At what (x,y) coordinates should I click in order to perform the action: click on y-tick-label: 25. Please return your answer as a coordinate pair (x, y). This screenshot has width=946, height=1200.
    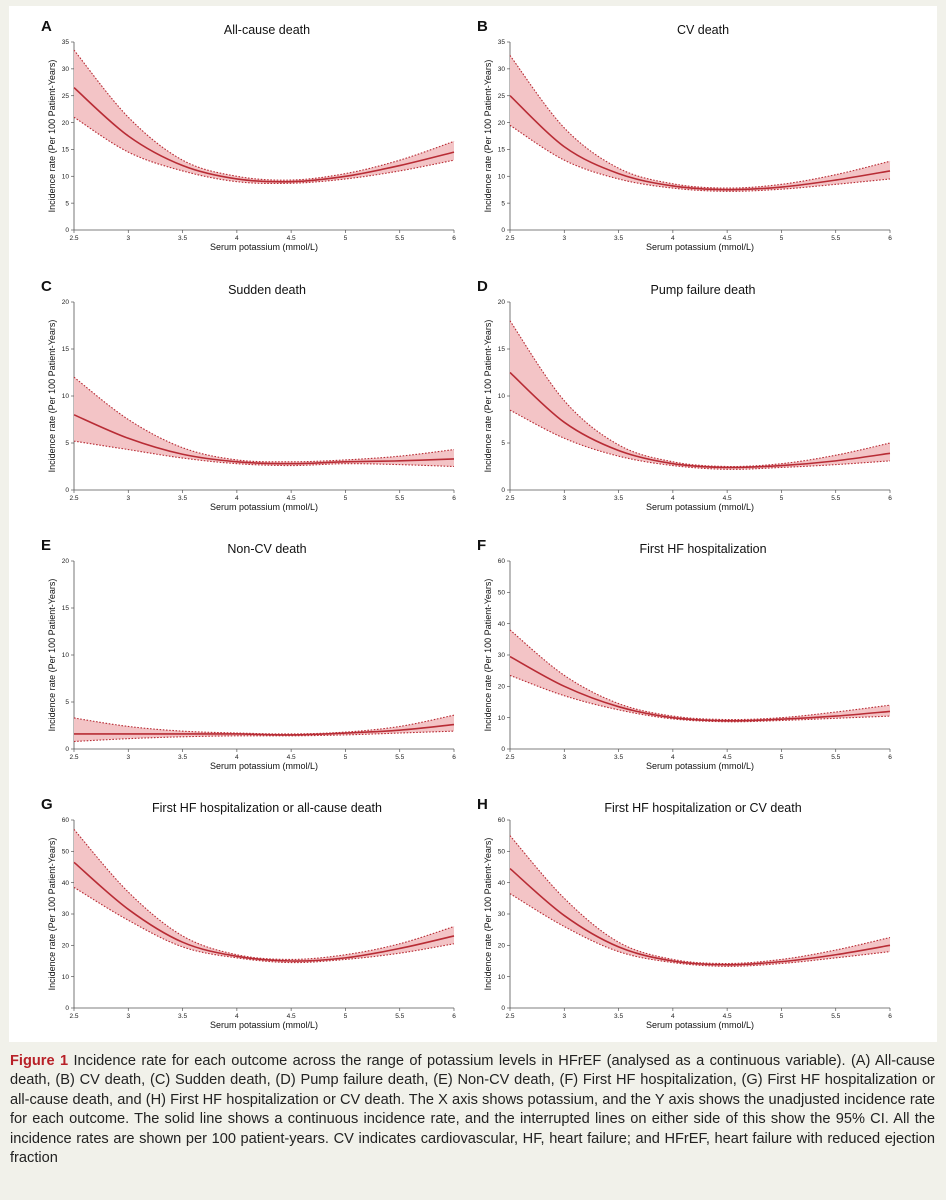
    Looking at the image, I should click on (66, 96).